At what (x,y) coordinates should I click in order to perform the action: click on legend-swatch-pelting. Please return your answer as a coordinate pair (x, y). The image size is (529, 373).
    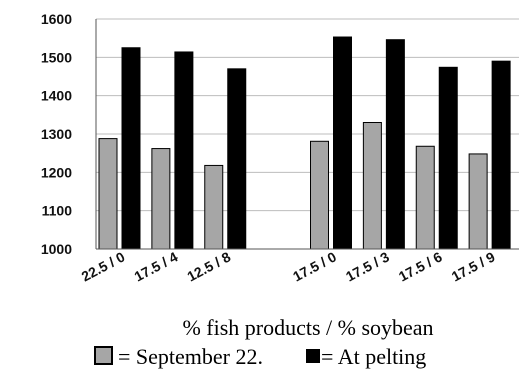
    Looking at the image, I should click on (313, 356).